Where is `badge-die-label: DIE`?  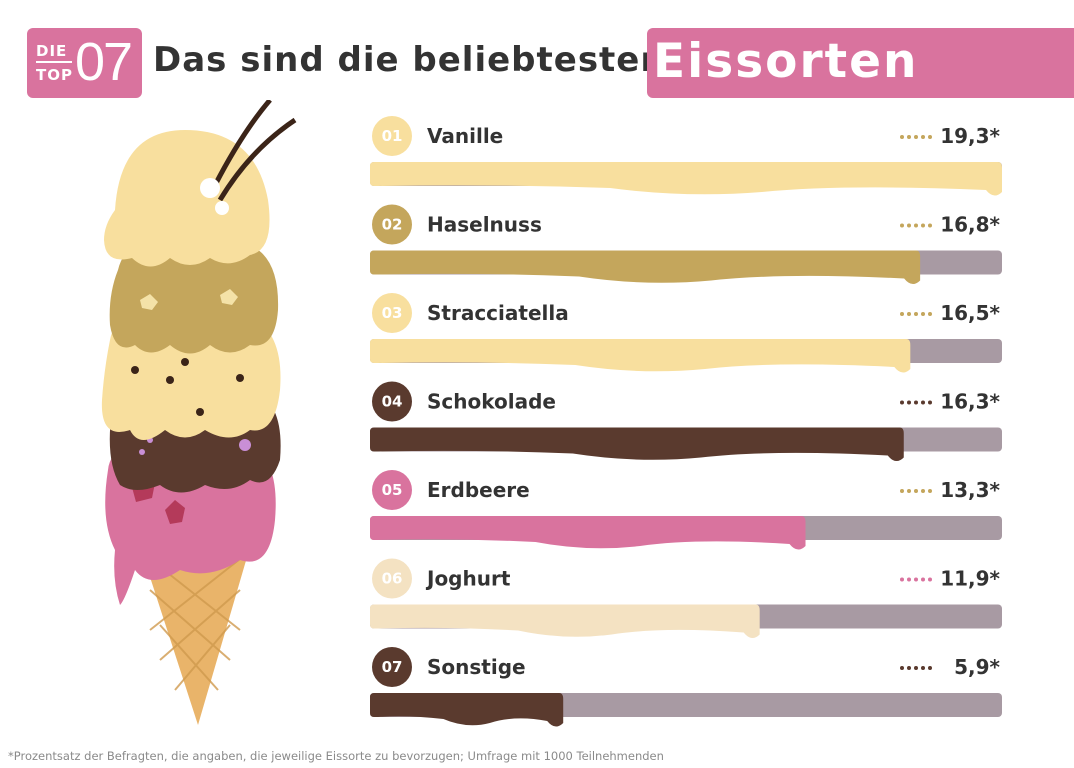 badge-die-label: DIE is located at coordinates (52, 51).